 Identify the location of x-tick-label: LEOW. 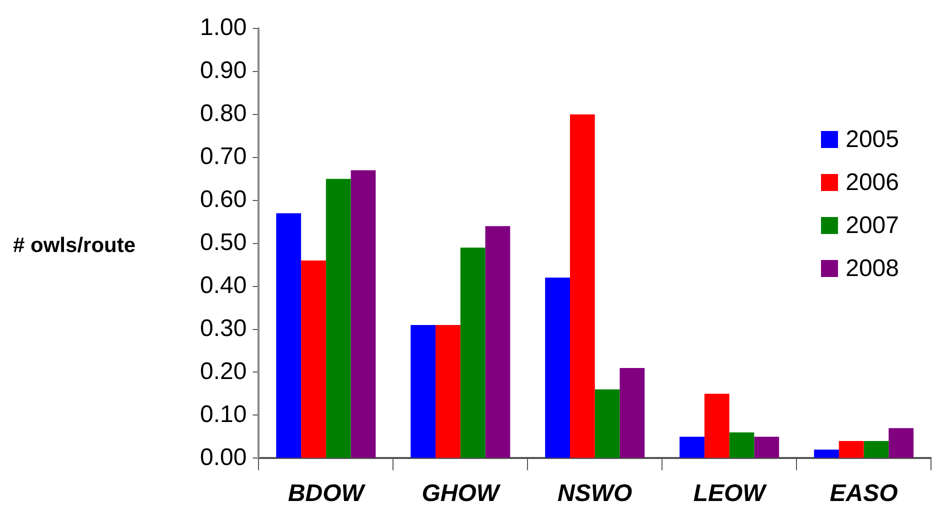
(730, 494).